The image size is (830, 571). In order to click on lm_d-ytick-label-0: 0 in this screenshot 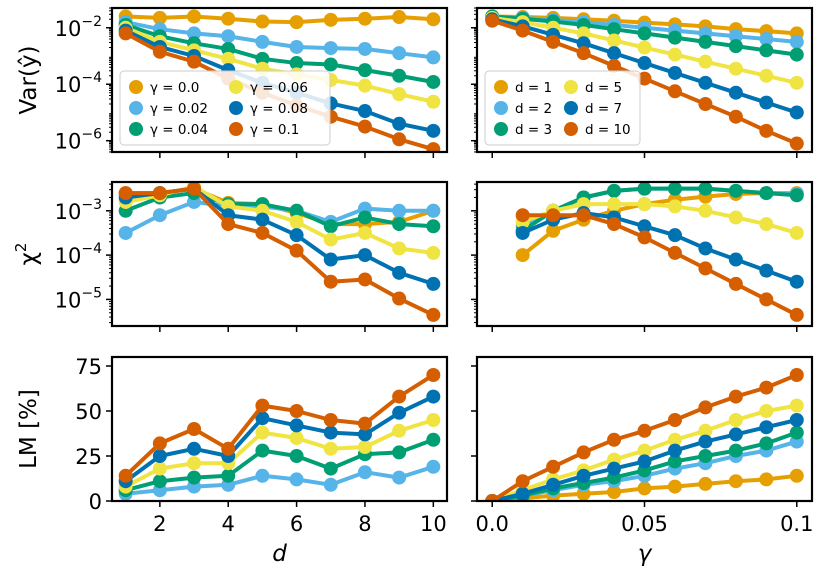, I will do `click(95, 502)`.